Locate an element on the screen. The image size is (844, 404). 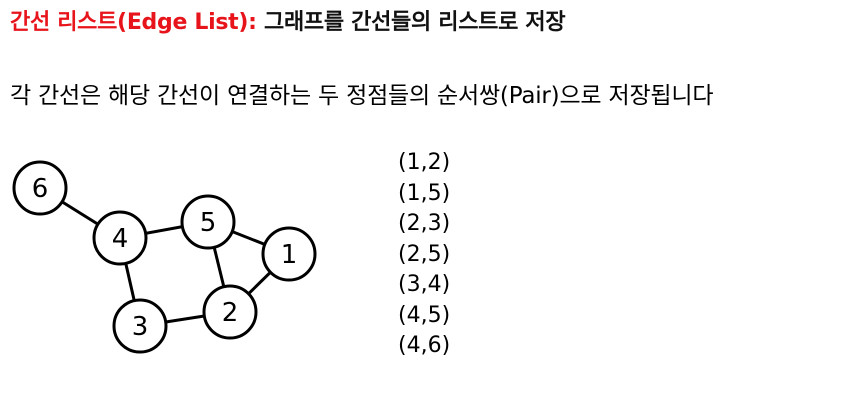
page-title: 간선 리스트(Edge List): 그래프를 간선들의 리스트로 저장 is located at coordinates (288, 20).